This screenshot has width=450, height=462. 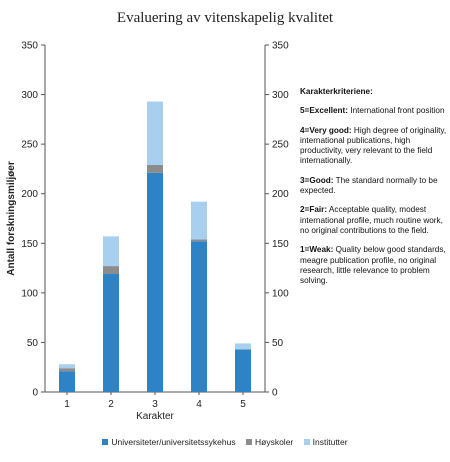 I want to click on x-axis-title: Karakter, so click(x=155, y=416).